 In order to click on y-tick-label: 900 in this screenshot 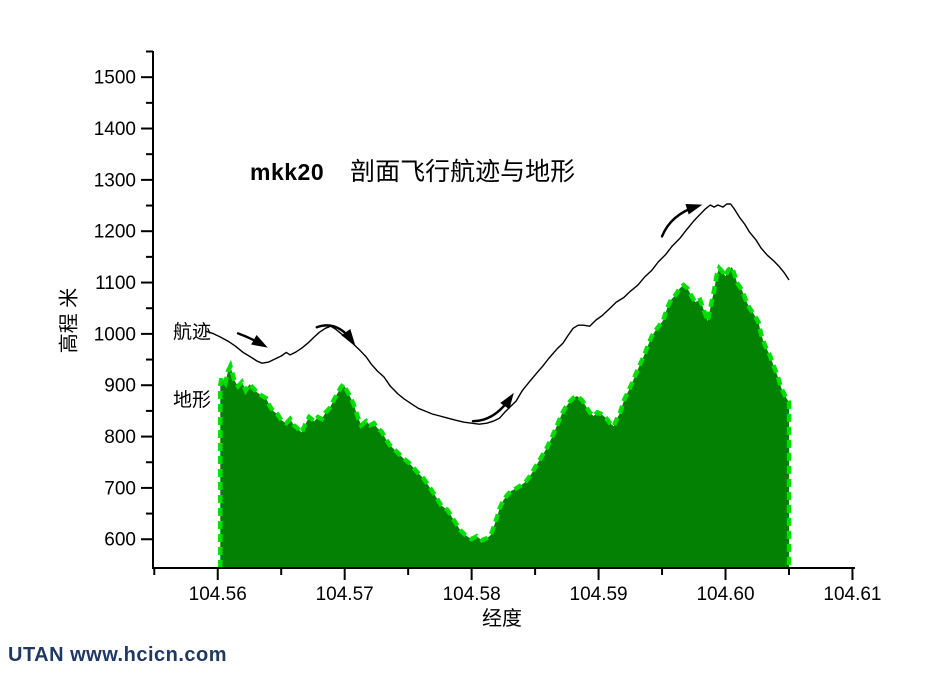, I will do `click(120, 386)`.